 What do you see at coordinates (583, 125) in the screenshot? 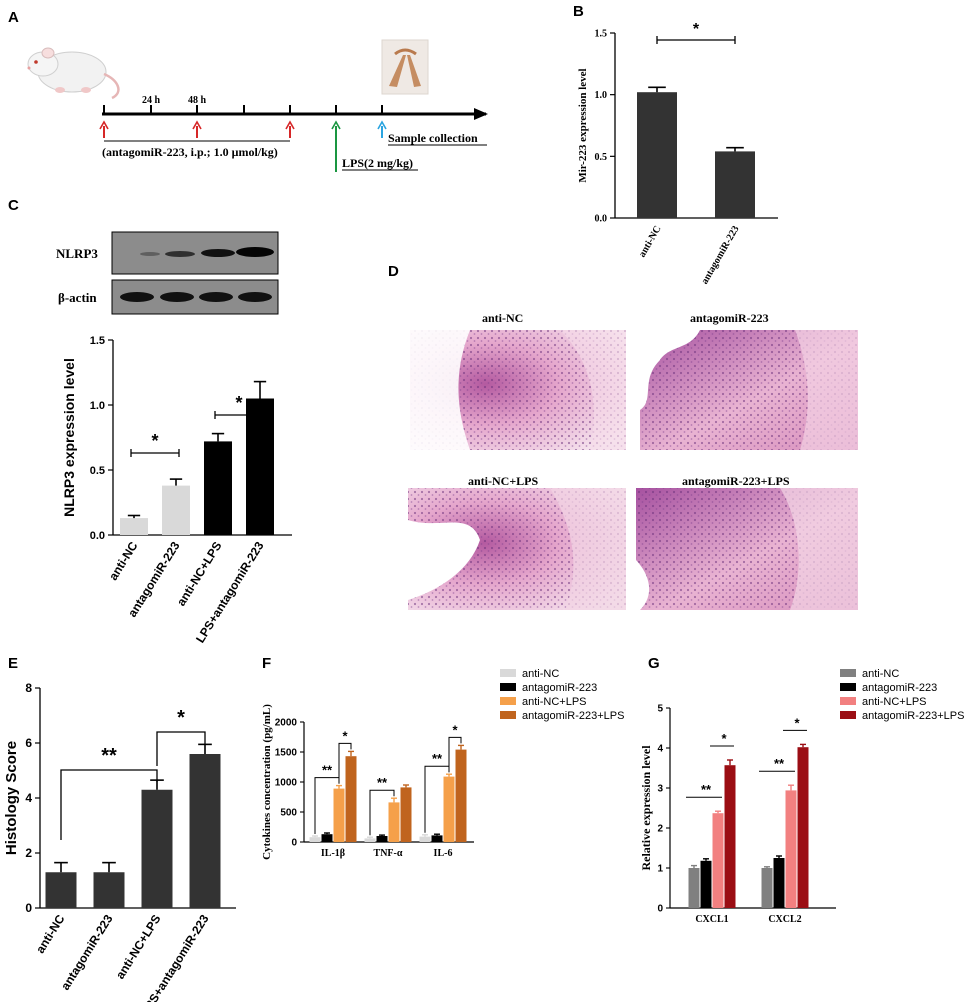
I see `y-axis-label: Mir-223 expression level` at bounding box center [583, 125].